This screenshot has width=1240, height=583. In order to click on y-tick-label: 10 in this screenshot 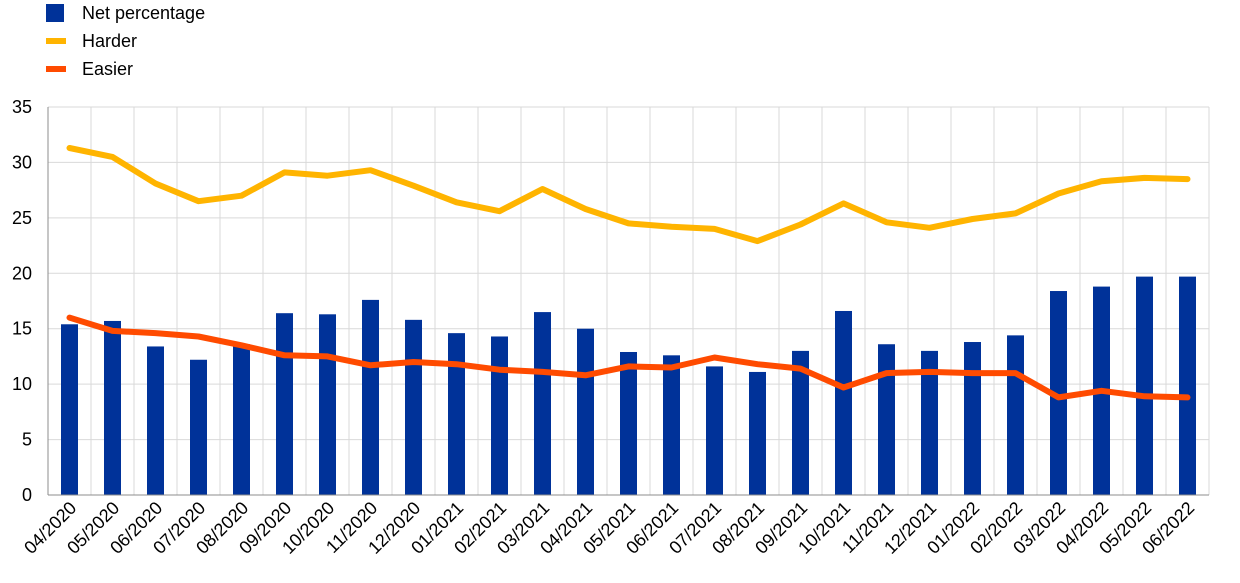, I will do `click(22, 384)`.